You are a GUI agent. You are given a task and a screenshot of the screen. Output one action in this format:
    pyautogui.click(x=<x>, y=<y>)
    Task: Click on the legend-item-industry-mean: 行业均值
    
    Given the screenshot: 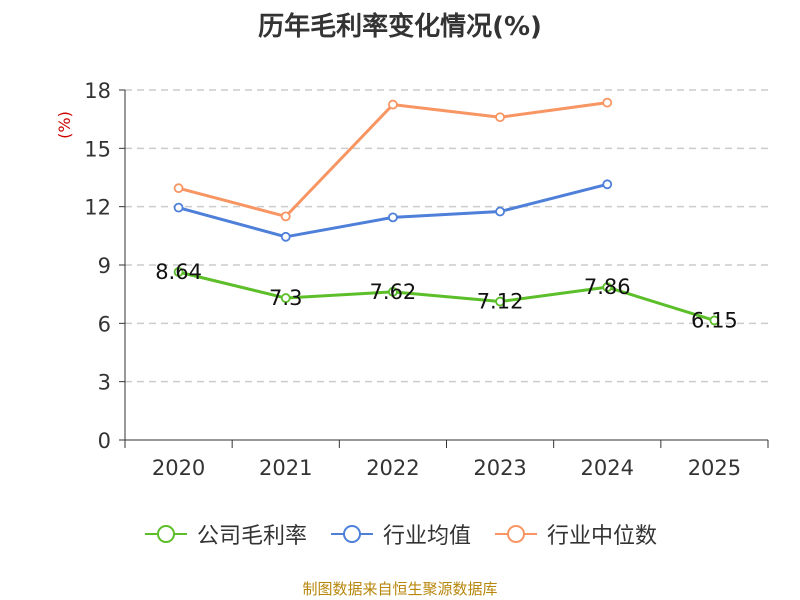 What is the action you would take?
    pyautogui.click(x=400, y=534)
    